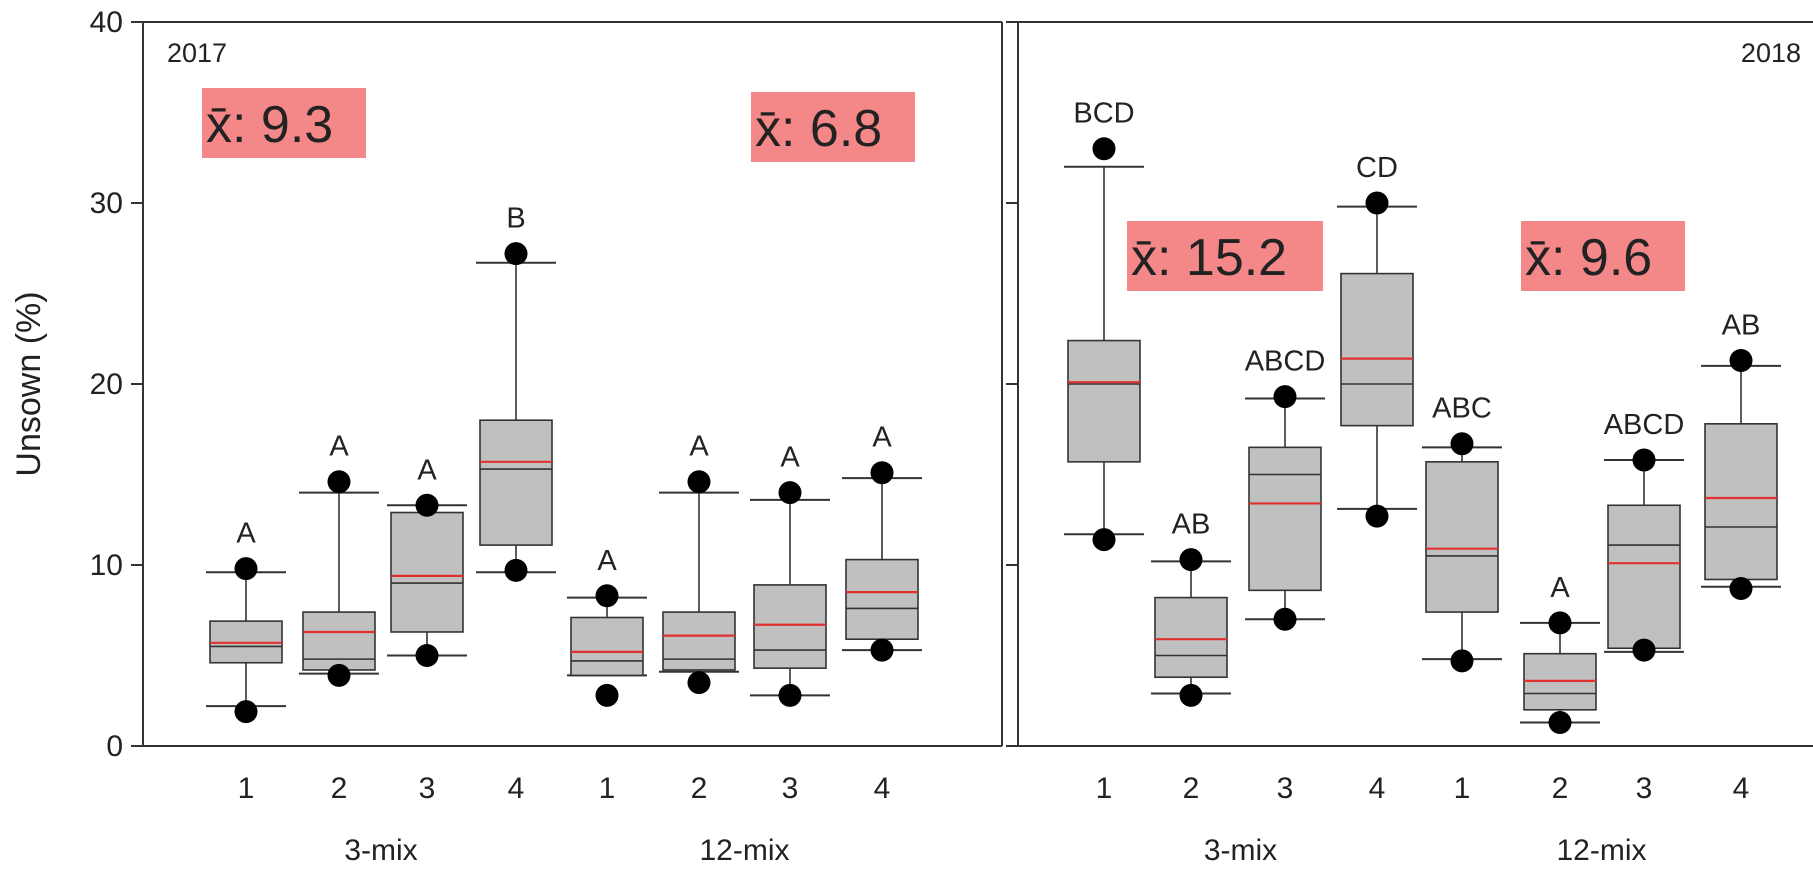  I want to click on mean-badge-text: x̄: 15.2, so click(1209, 258).